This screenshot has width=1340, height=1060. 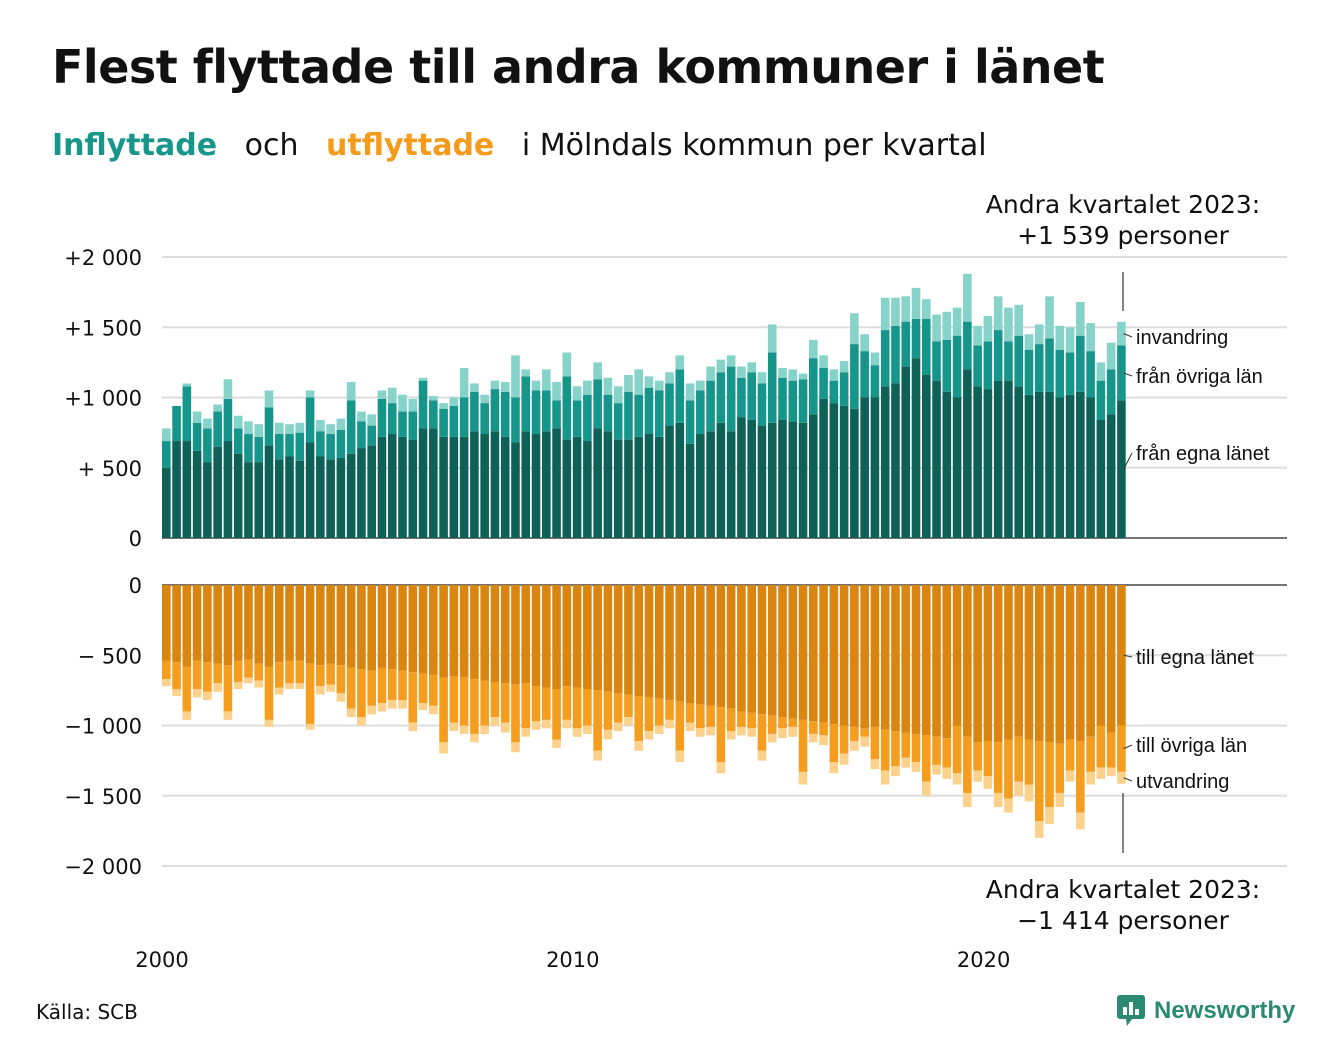 What do you see at coordinates (1123, 920) in the screenshot?
I see `annotation-bottom-line2: −1 414 personer` at bounding box center [1123, 920].